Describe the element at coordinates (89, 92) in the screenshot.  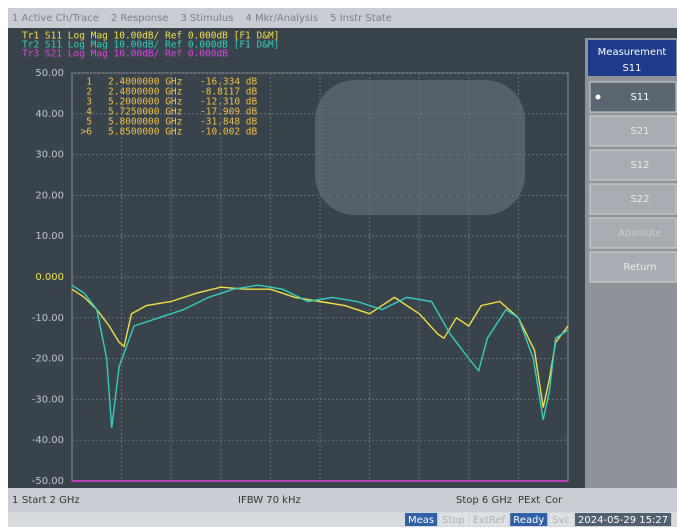
I see `marker-readout: 2` at that location.